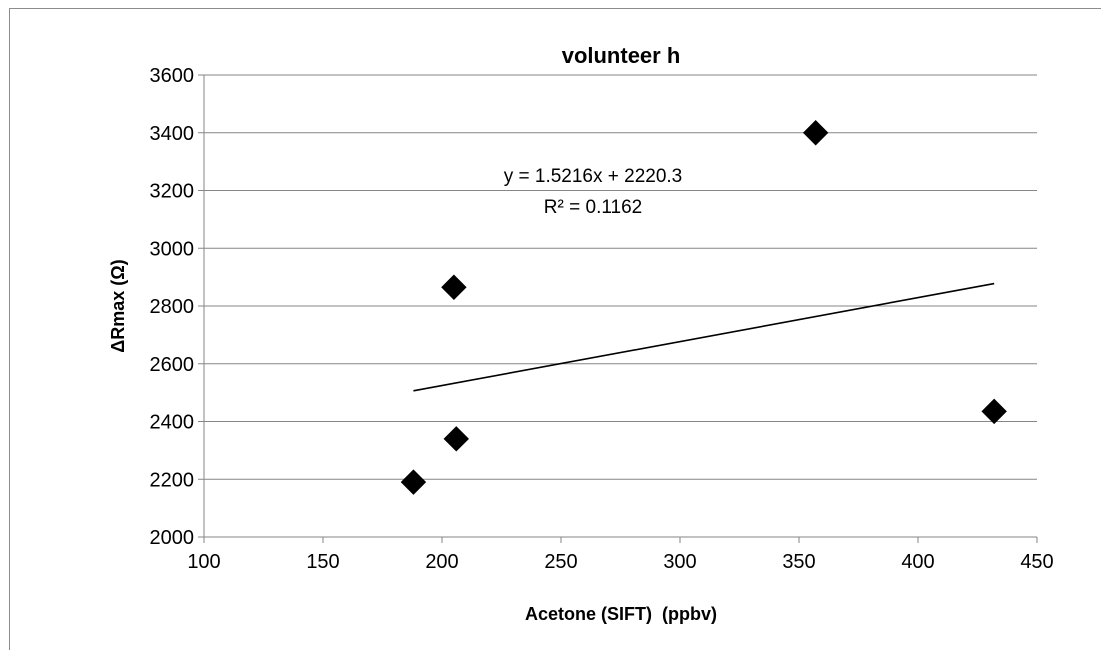 This screenshot has width=1106, height=654. What do you see at coordinates (621, 55) in the screenshot?
I see `chart-title: volunteer h` at bounding box center [621, 55].